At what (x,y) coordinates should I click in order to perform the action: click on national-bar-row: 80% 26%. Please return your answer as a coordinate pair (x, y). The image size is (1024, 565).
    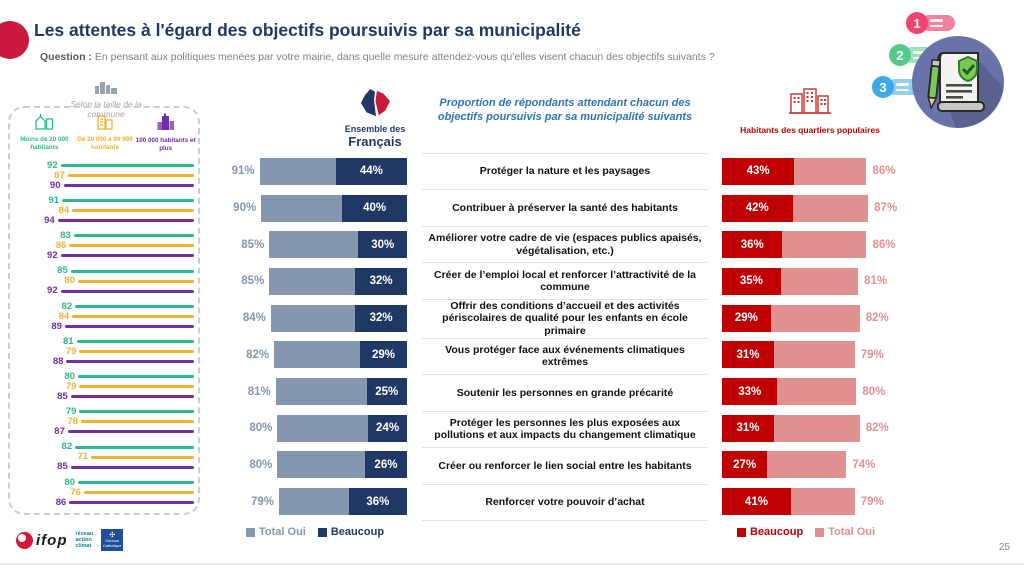
    Looking at the image, I should click on (318, 465).